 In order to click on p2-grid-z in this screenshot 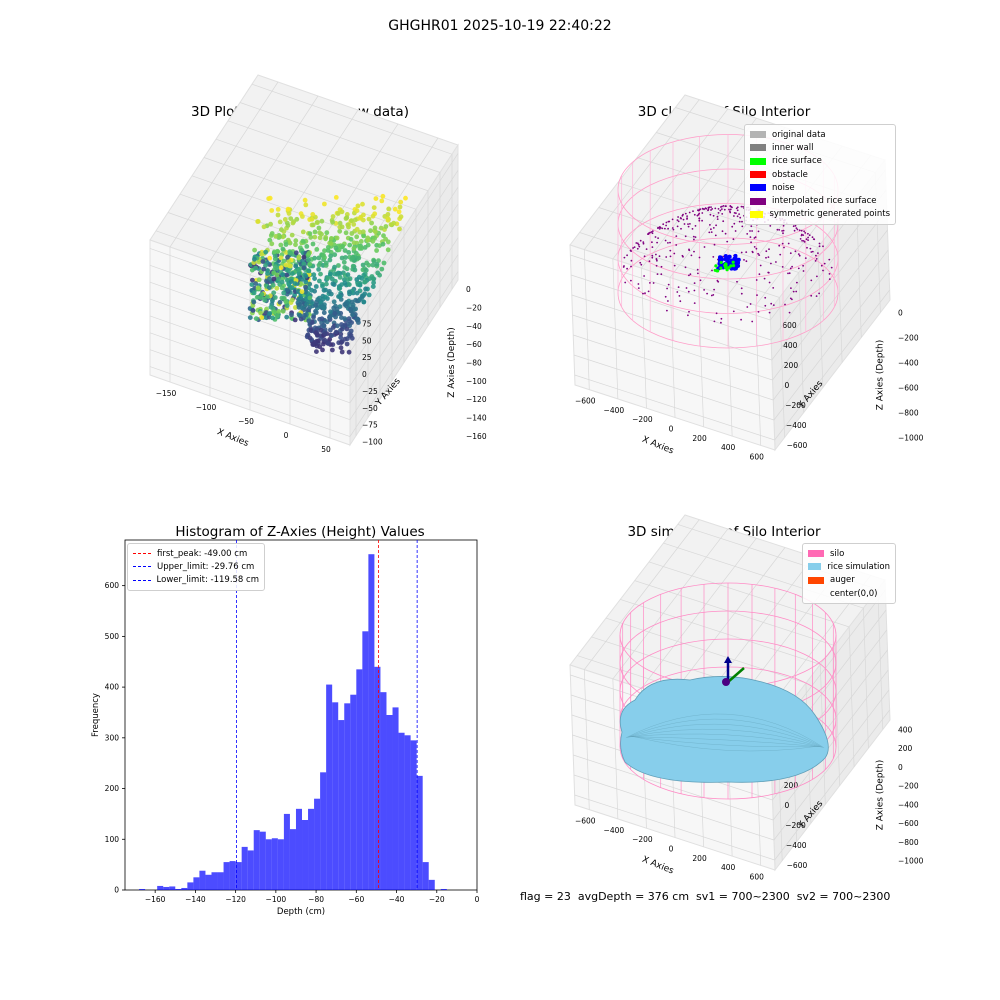, I will do `click(720, 285)`.